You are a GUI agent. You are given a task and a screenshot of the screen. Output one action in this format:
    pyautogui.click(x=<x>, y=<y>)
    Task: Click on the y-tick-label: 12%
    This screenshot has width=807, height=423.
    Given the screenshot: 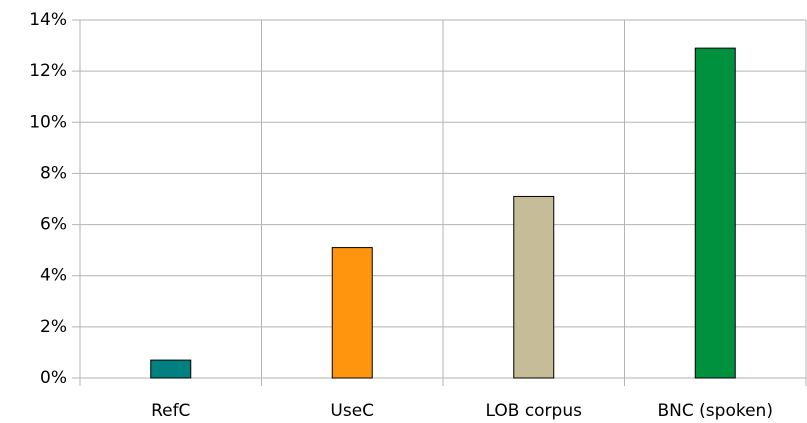 What is the action you would take?
    pyautogui.click(x=48, y=71)
    